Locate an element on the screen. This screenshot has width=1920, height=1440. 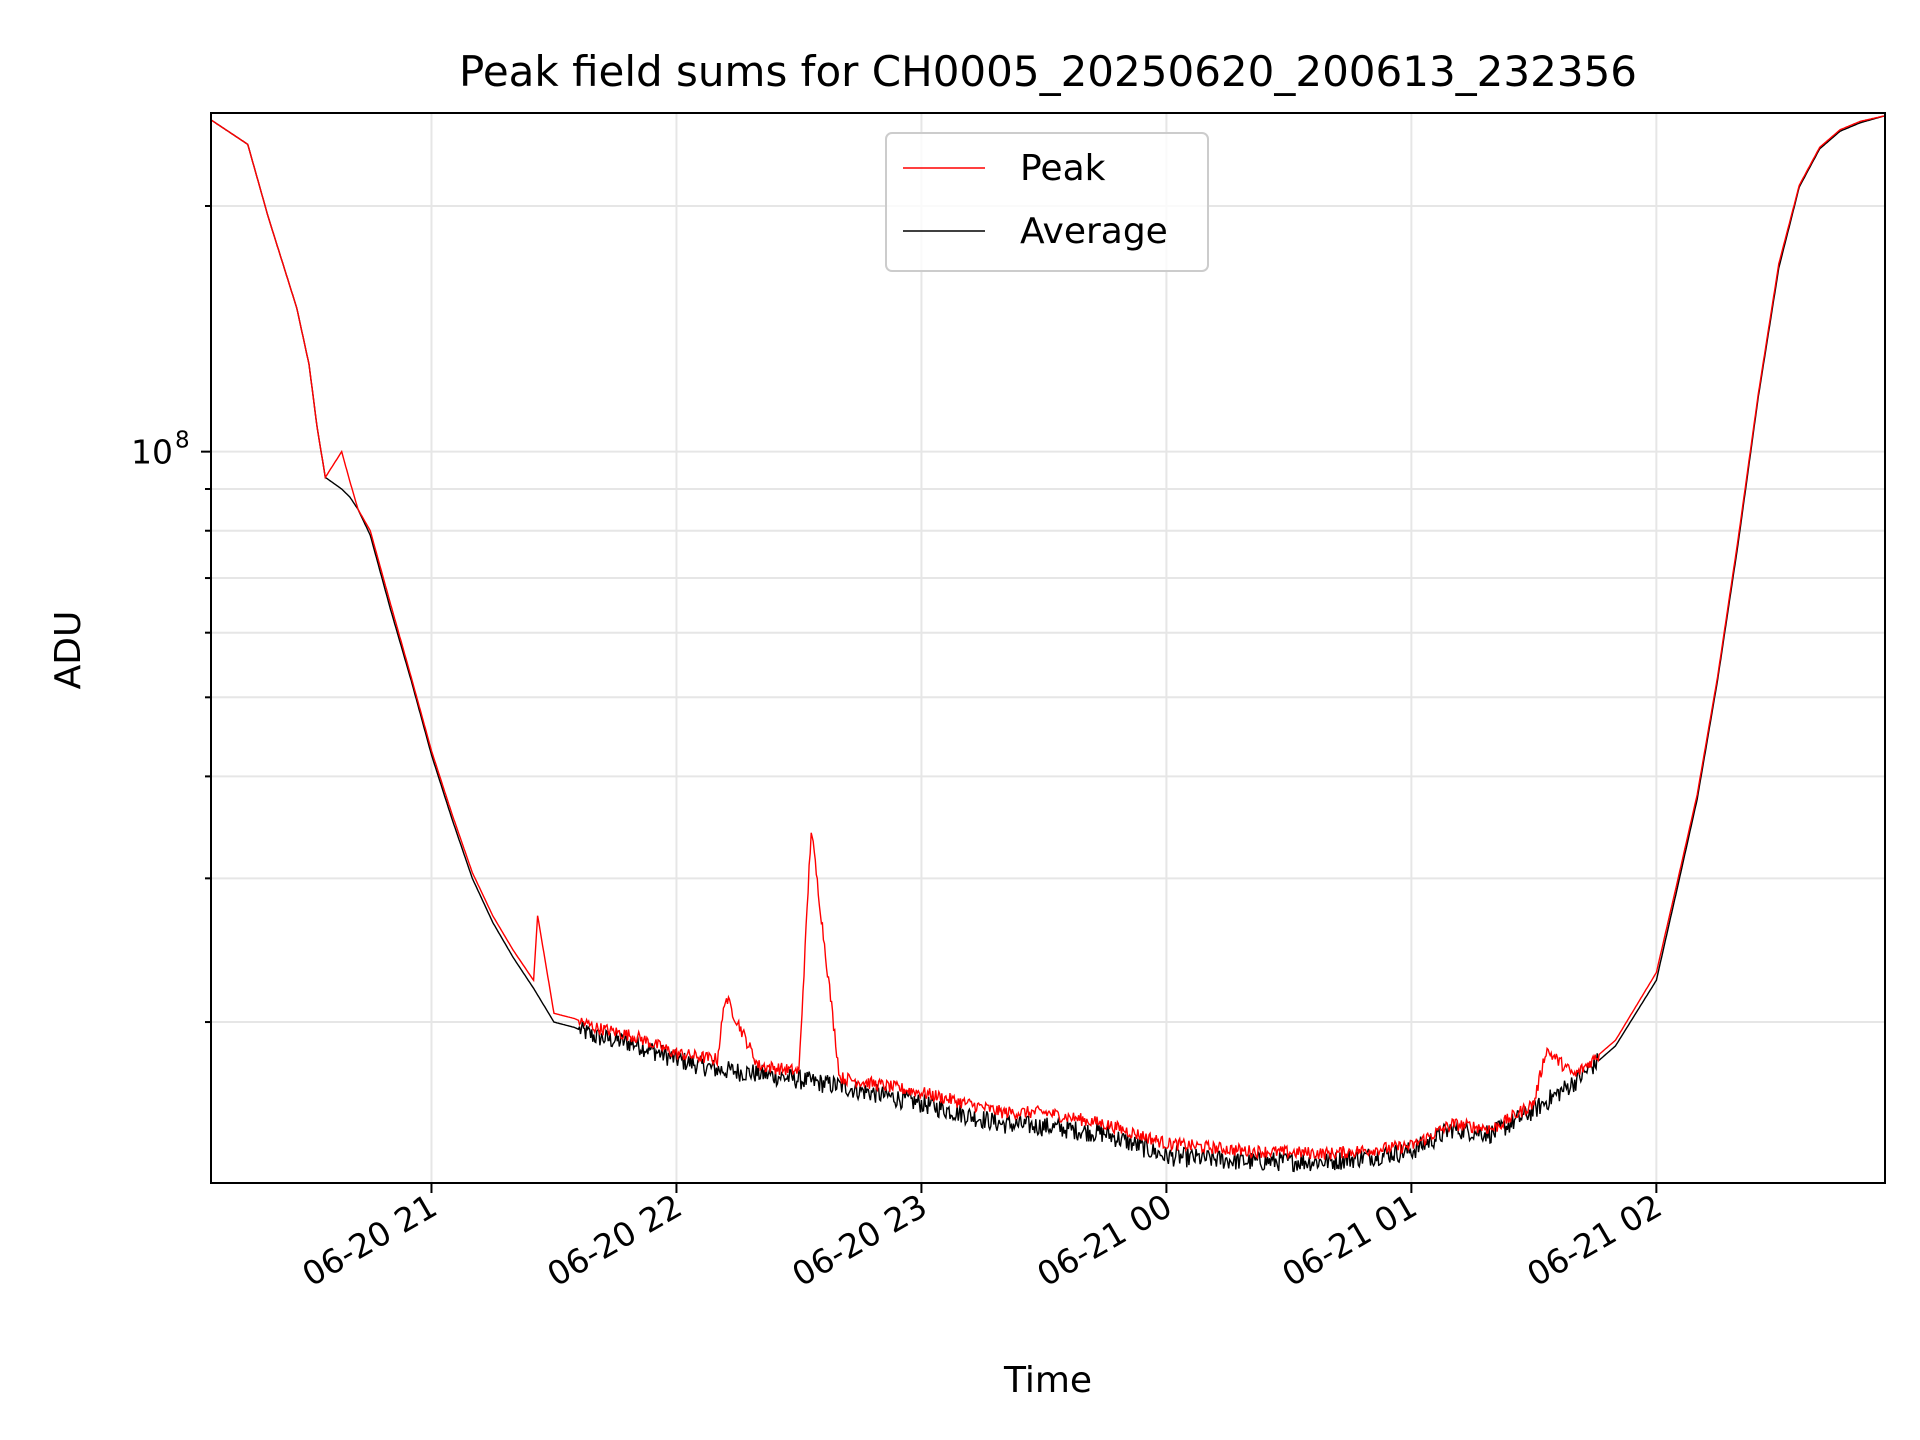
y-axis-label: ADU is located at coordinates (68, 650).